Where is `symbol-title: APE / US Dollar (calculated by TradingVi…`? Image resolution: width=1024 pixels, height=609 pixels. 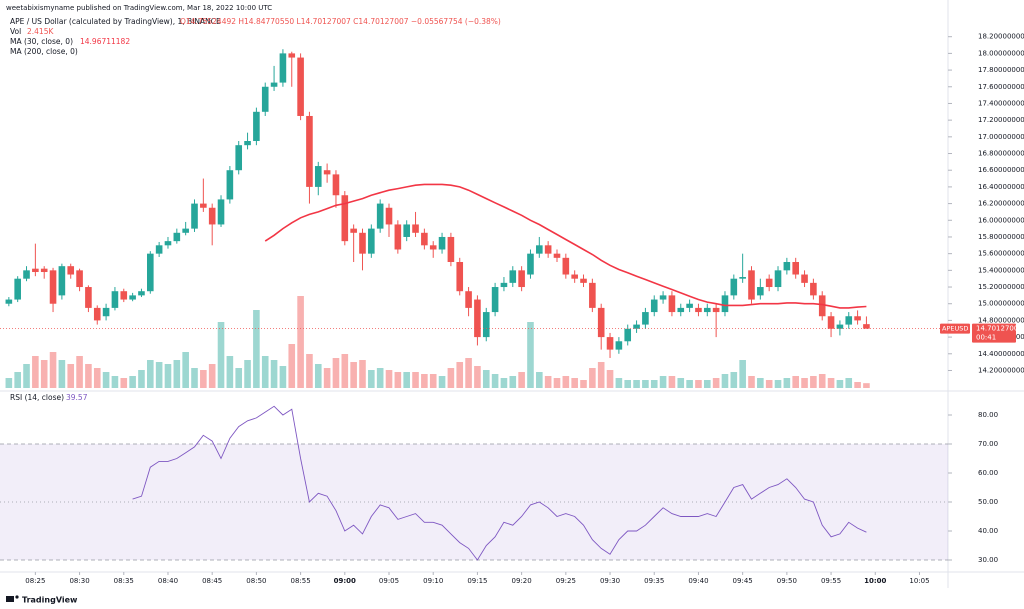 symbol-title: APE / US Dollar (calculated by TradingVi… is located at coordinates (115, 21).